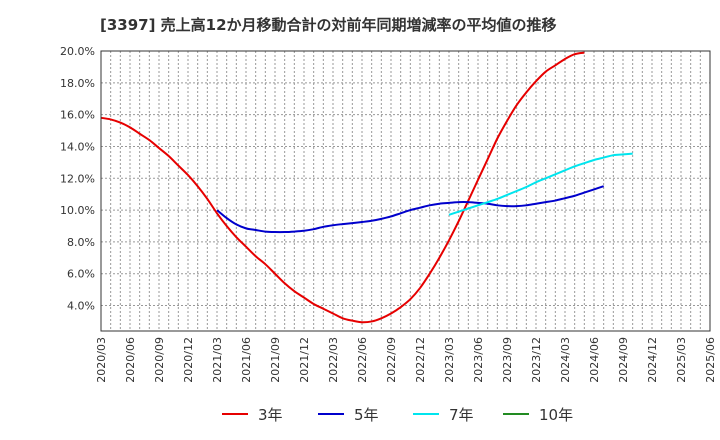  What do you see at coordinates (77, 83) in the screenshot?
I see `y-tick-label: 18.0%` at bounding box center [77, 83].